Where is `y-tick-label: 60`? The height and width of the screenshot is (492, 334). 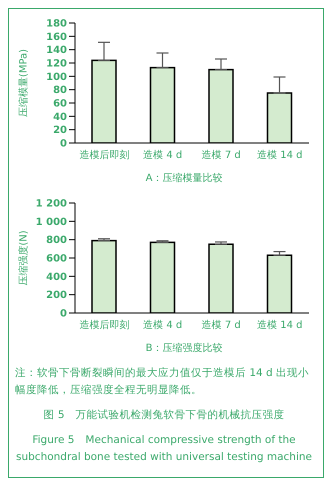 y-tick-label: 60 is located at coordinates (60, 104).